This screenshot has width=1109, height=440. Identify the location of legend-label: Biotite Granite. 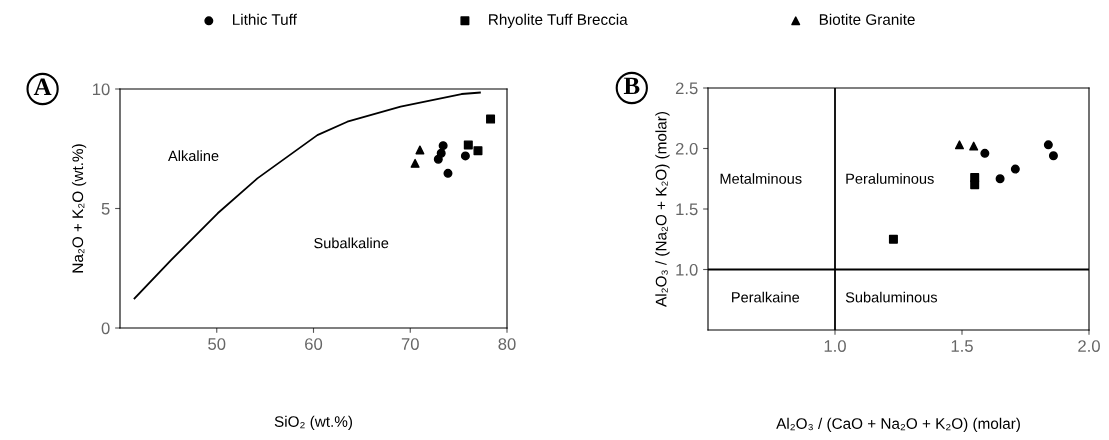
(867, 19).